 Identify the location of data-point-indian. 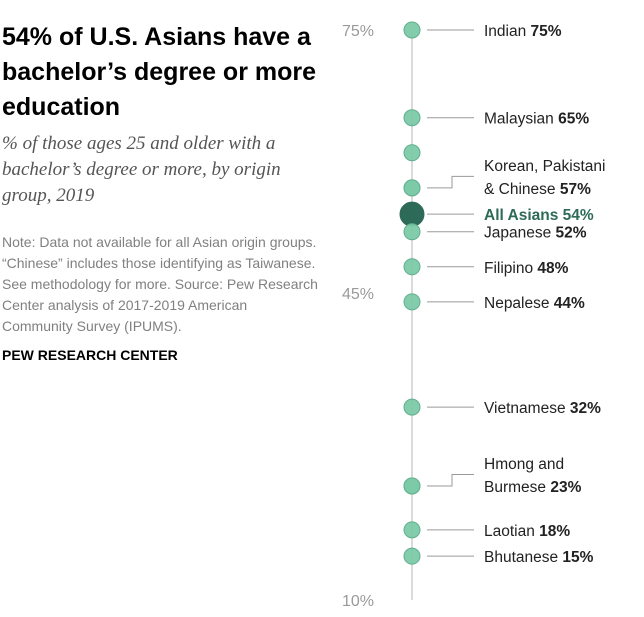
(412, 30).